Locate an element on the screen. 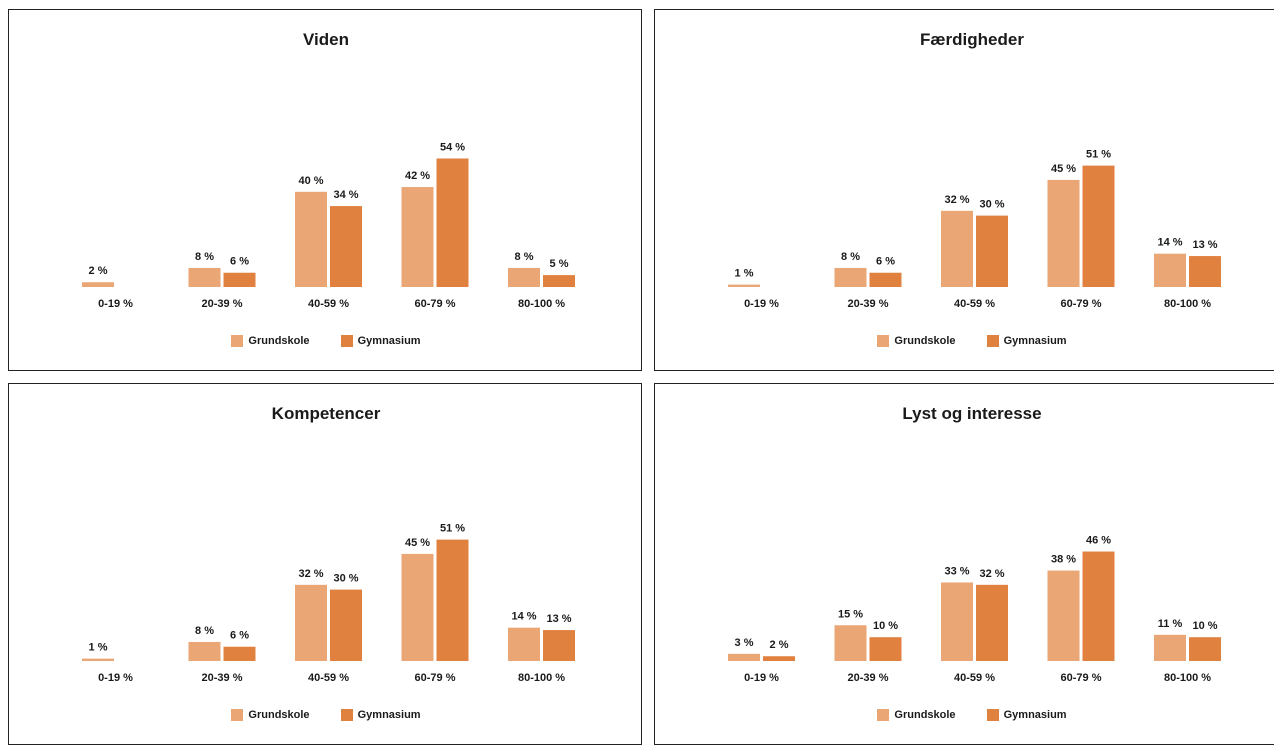 The image size is (1274, 746). chart-title: Lyst og interesse is located at coordinates (972, 413).